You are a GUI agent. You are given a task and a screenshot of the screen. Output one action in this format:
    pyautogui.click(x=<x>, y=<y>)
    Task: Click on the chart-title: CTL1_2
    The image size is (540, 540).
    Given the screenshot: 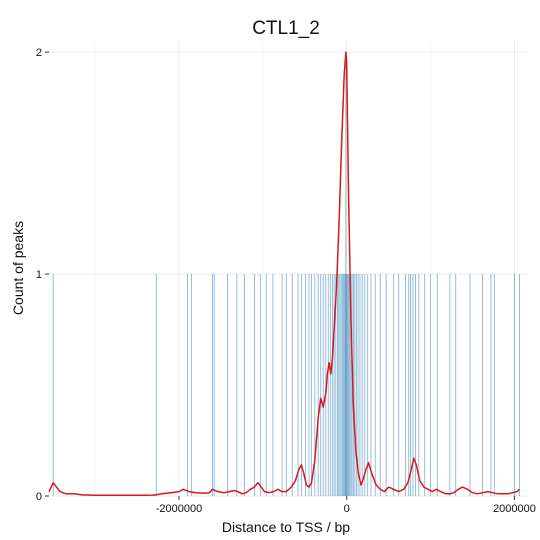 What is the action you would take?
    pyautogui.click(x=286, y=28)
    